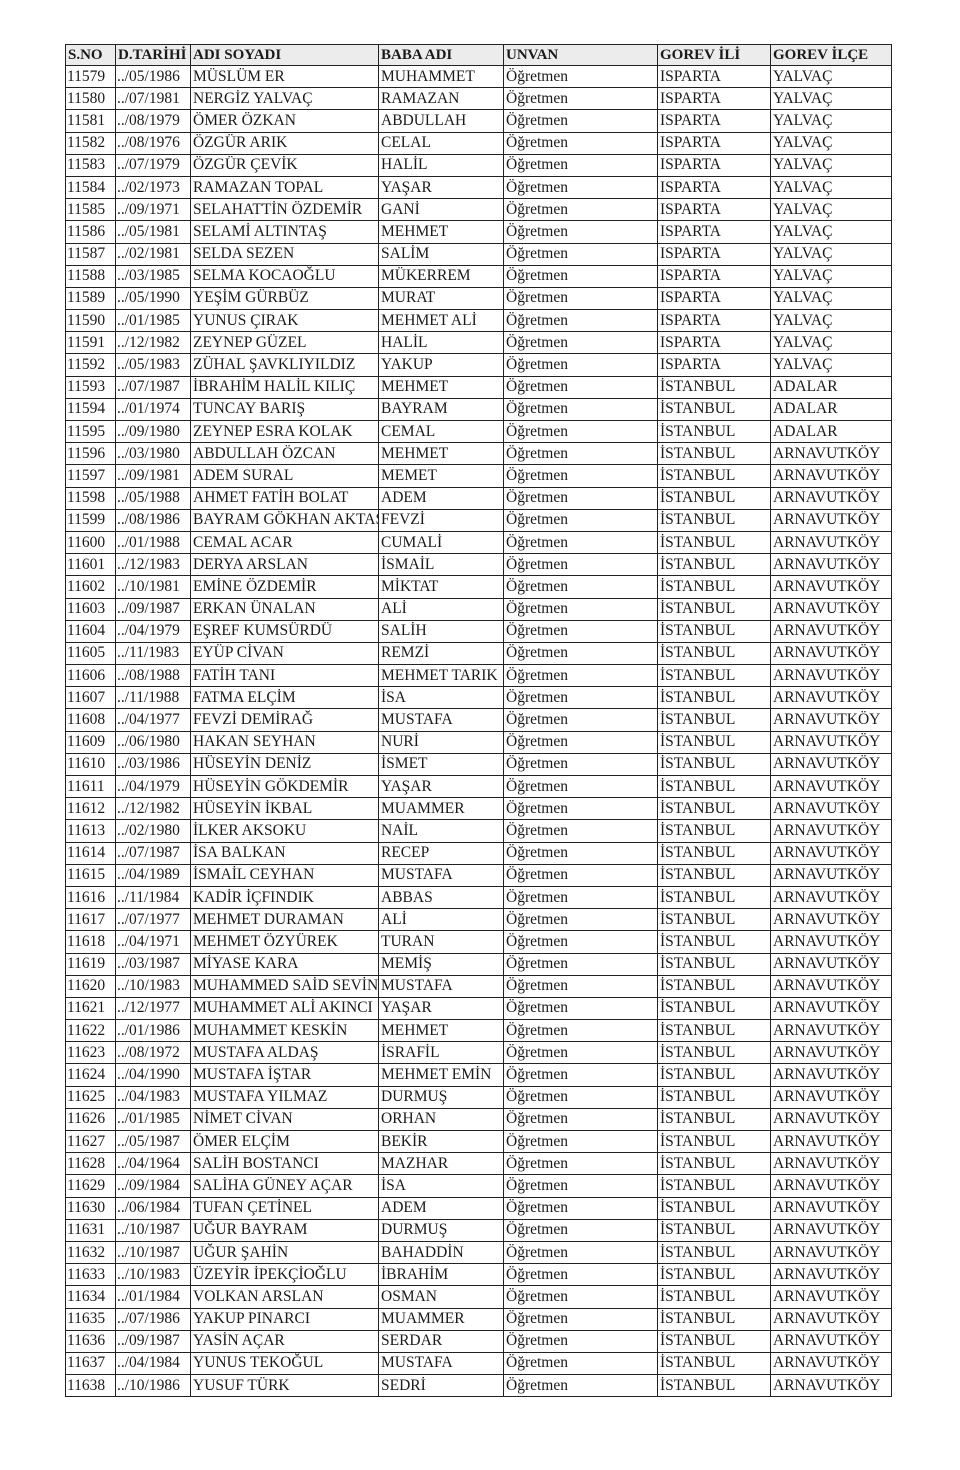  What do you see at coordinates (441, 587) in the screenshot?
I see `cell-father-name: MİKTAT` at bounding box center [441, 587].